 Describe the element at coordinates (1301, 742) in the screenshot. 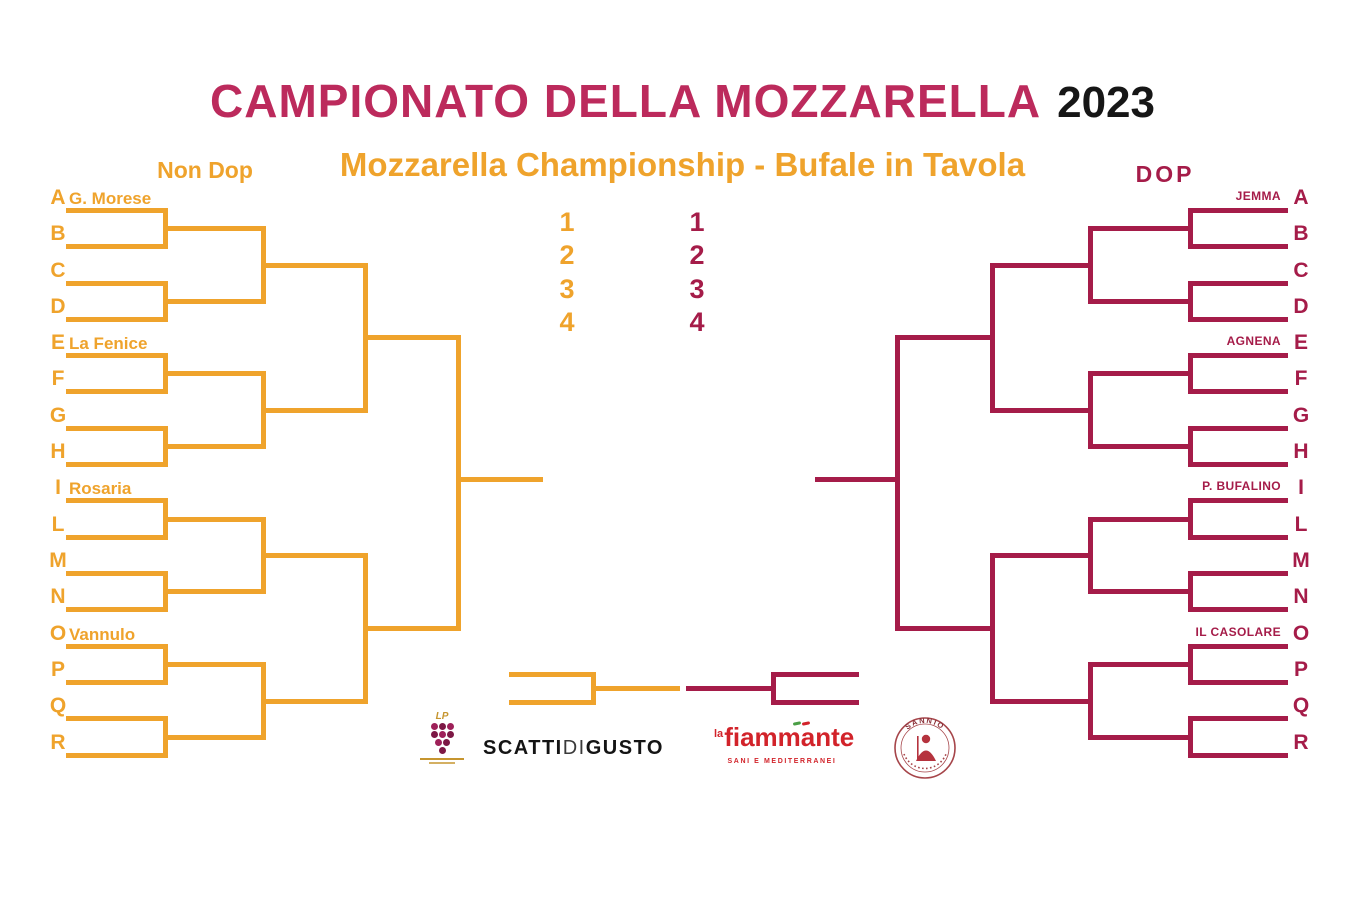

I see `right-seed-letter-R: R` at that location.